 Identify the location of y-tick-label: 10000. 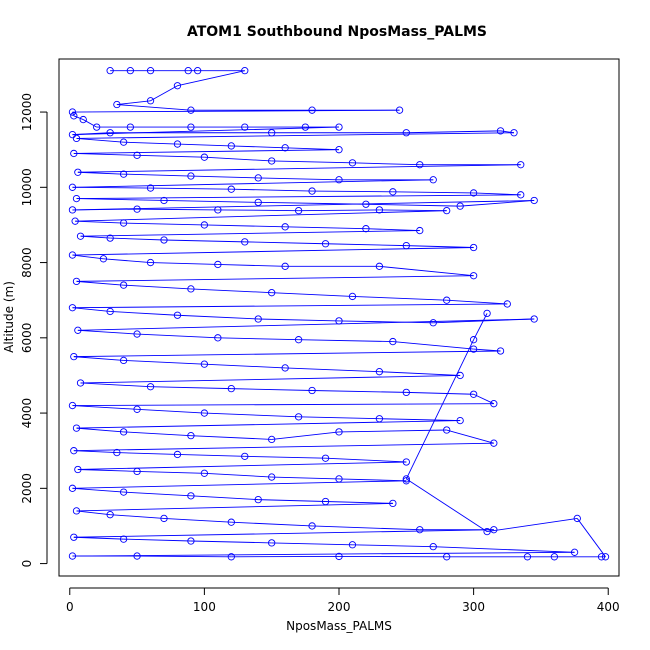
(27, 187).